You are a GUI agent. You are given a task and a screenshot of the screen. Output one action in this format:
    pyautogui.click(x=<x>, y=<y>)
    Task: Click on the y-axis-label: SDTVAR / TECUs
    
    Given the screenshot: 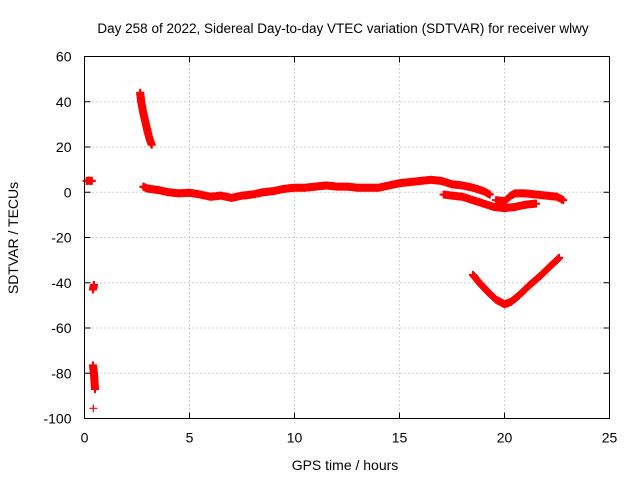 What is the action you would take?
    pyautogui.click(x=13, y=238)
    